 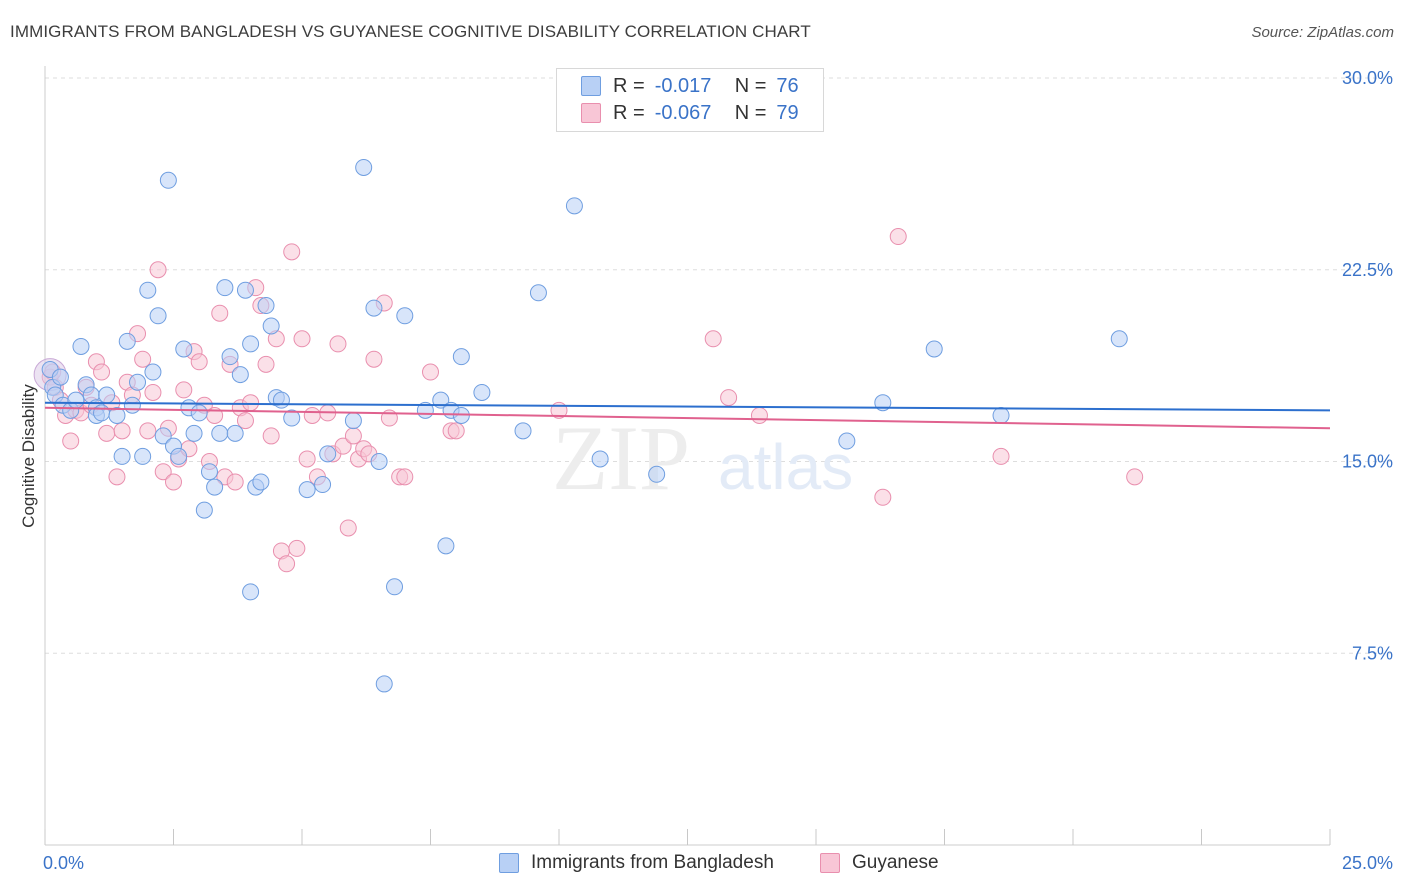 I want to click on legend-item-guyanese: Guyanese, so click(x=879, y=863).